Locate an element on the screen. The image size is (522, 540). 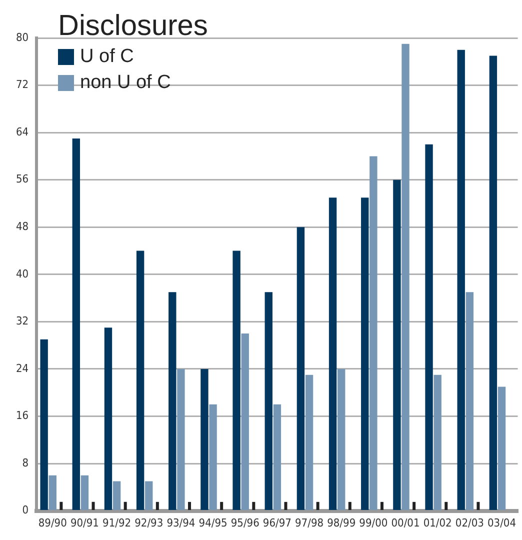
x-tick-label: 95/96 is located at coordinates (245, 523).